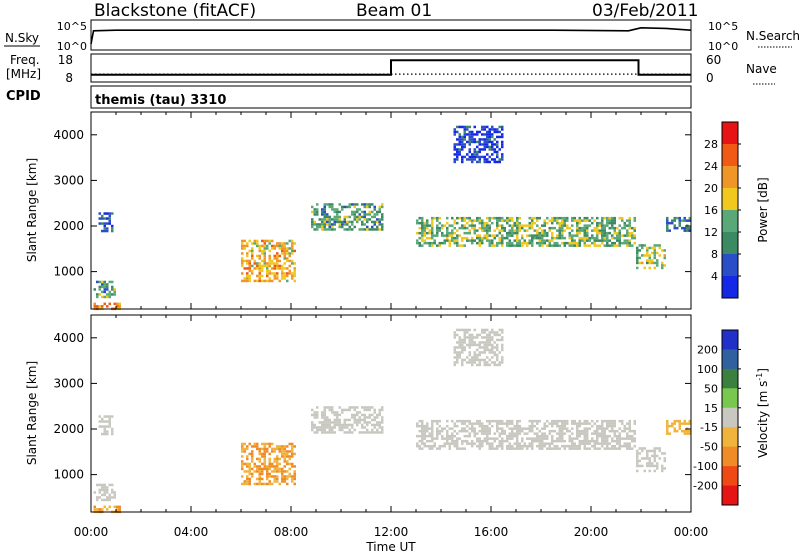  What do you see at coordinates (759, 377) in the screenshot?
I see `velocity-cbar-label-sup: -1` at bounding box center [759, 377].